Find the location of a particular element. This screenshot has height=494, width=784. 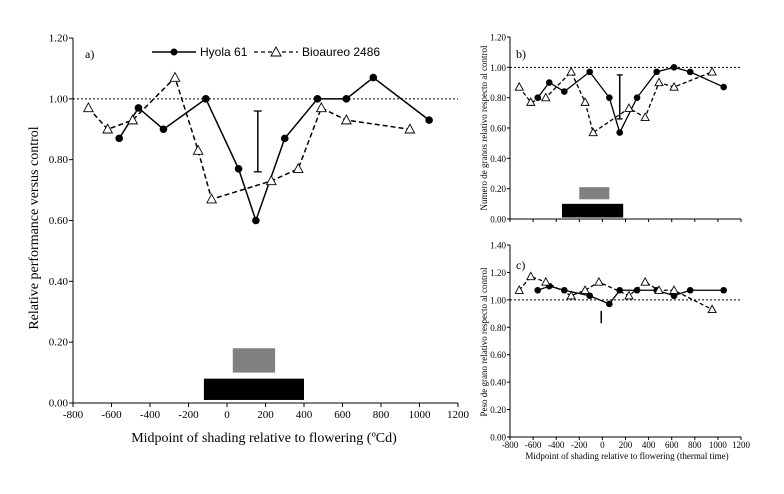

panel-b-series-hyola-line is located at coordinates (630, 100).